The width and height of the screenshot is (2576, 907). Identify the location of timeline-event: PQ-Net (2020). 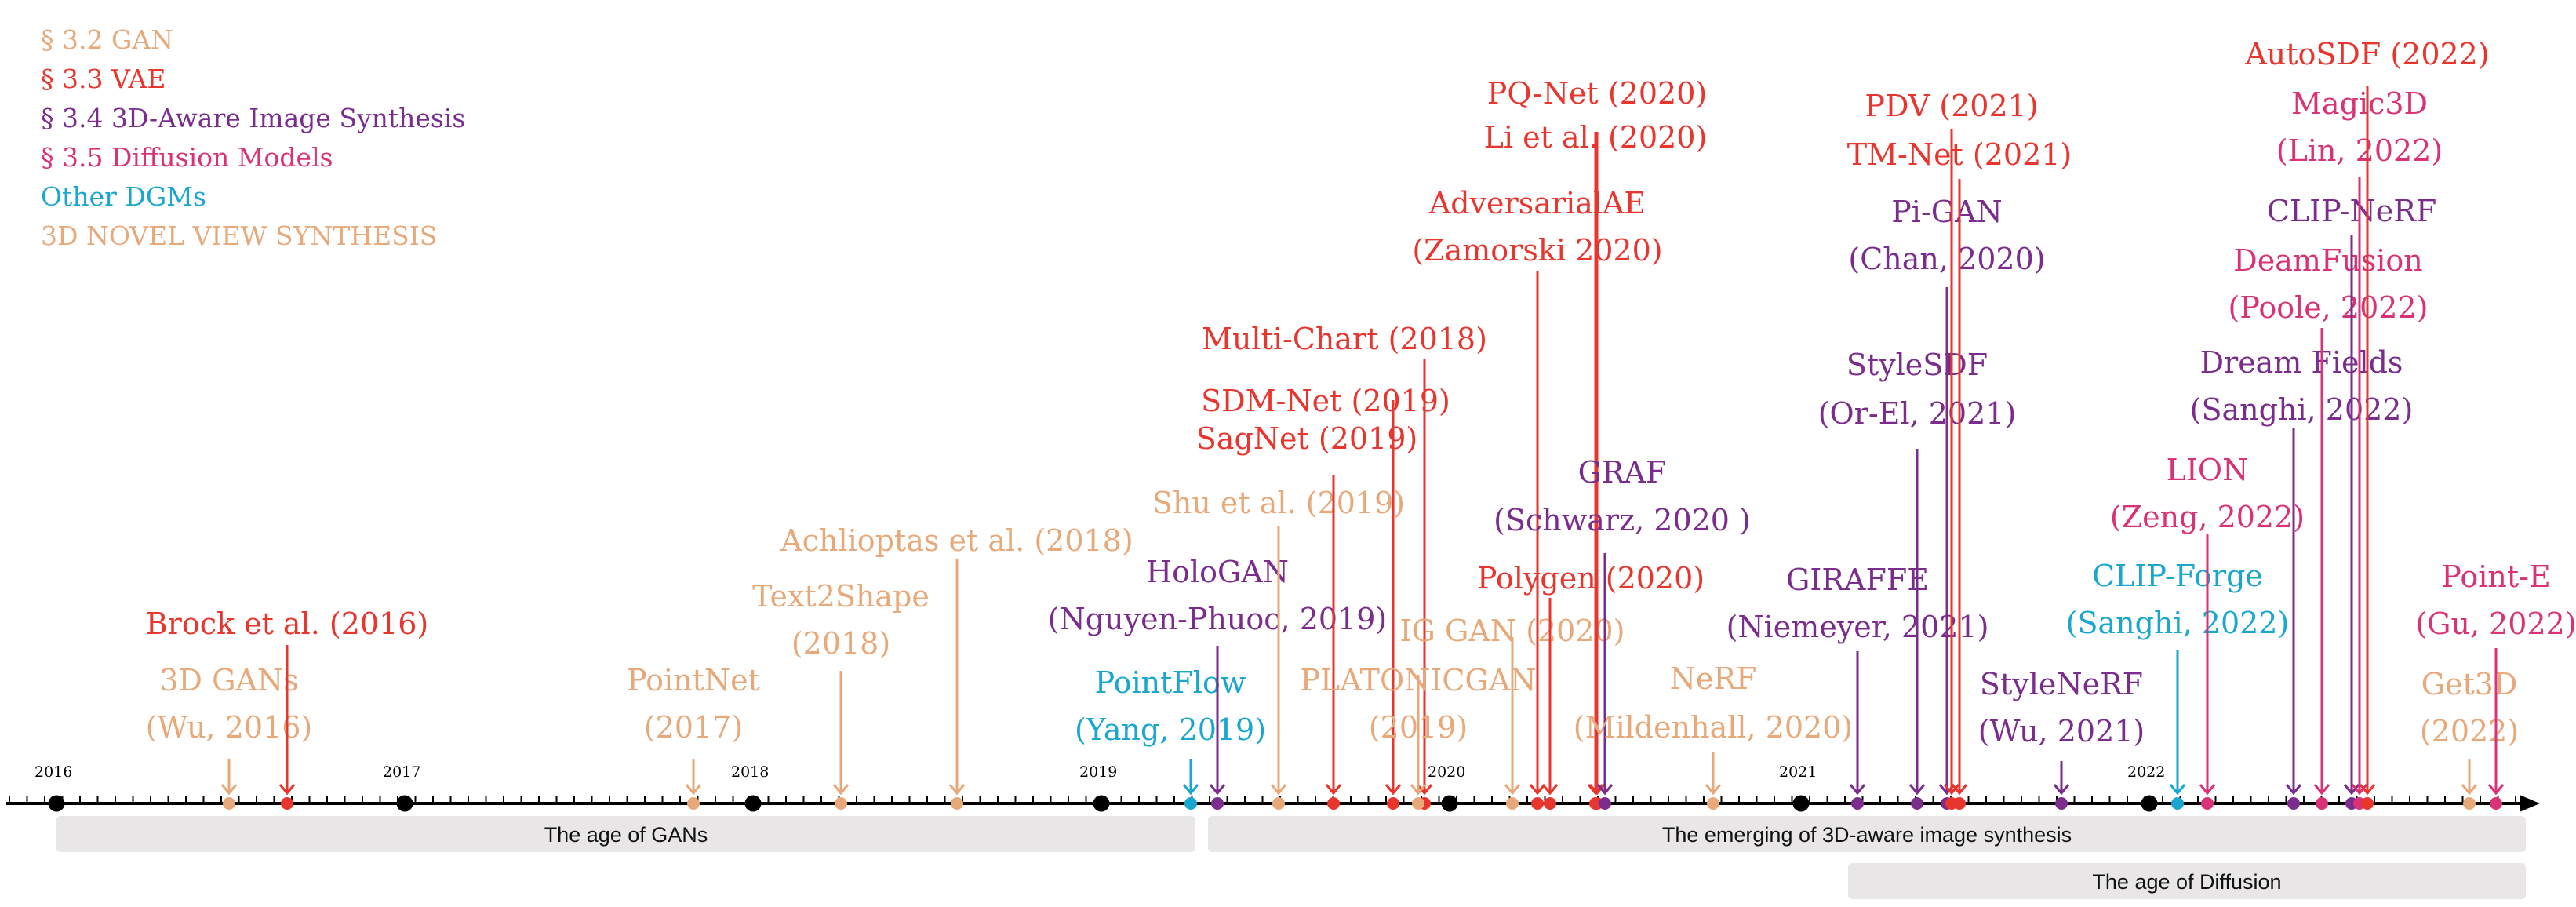
(1597, 443).